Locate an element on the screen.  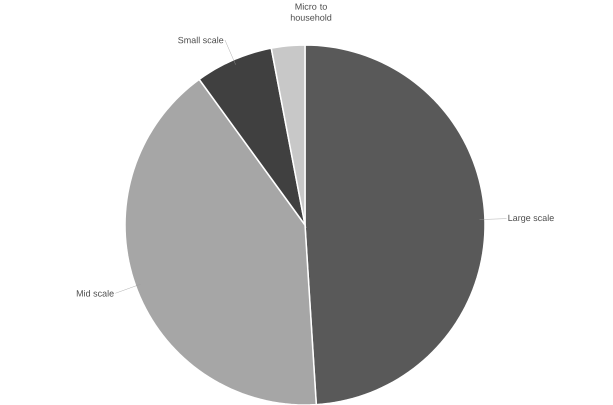
slice-label: Large scale is located at coordinates (531, 218).